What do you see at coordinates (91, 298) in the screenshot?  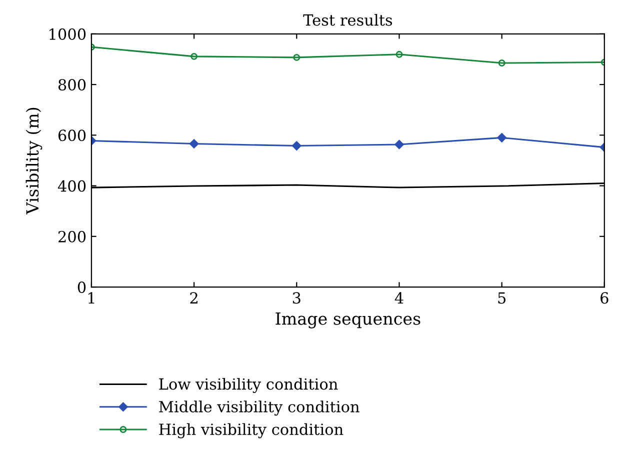 I see `x-tick-label: 1` at bounding box center [91, 298].